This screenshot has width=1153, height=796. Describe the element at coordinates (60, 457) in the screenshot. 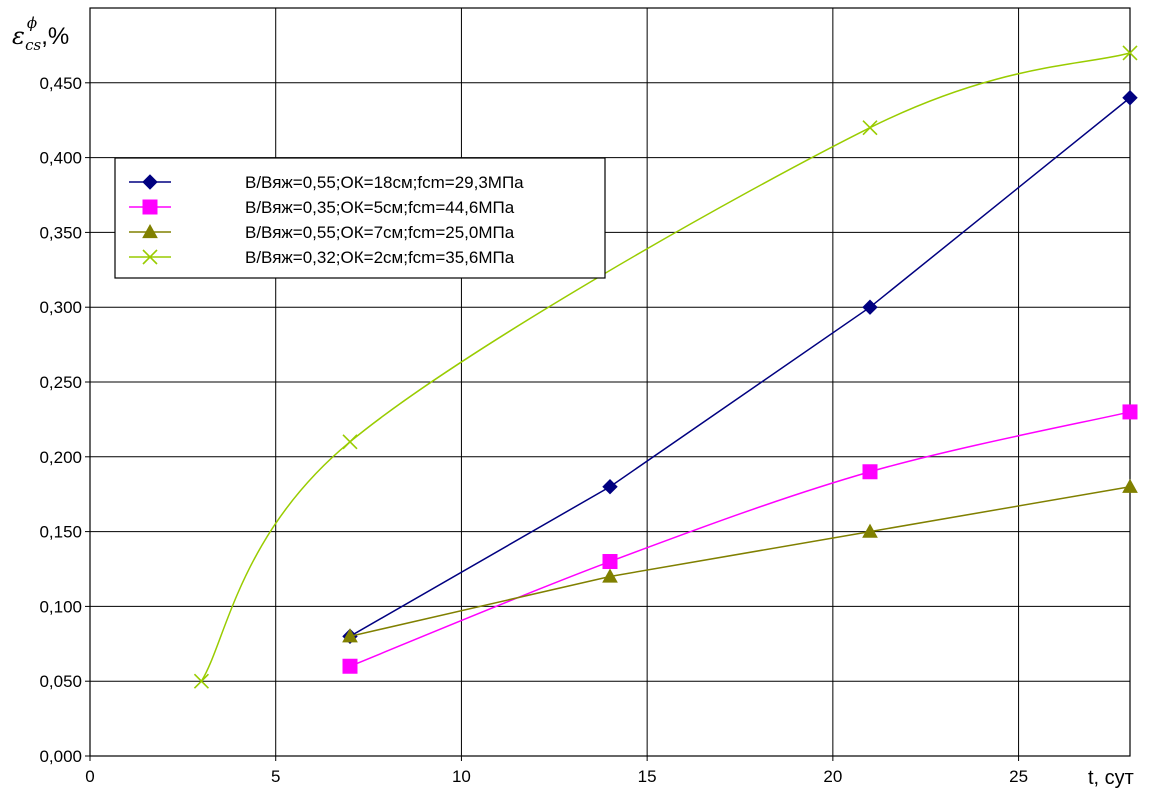

I see `y-tick-label: 0,200` at that location.